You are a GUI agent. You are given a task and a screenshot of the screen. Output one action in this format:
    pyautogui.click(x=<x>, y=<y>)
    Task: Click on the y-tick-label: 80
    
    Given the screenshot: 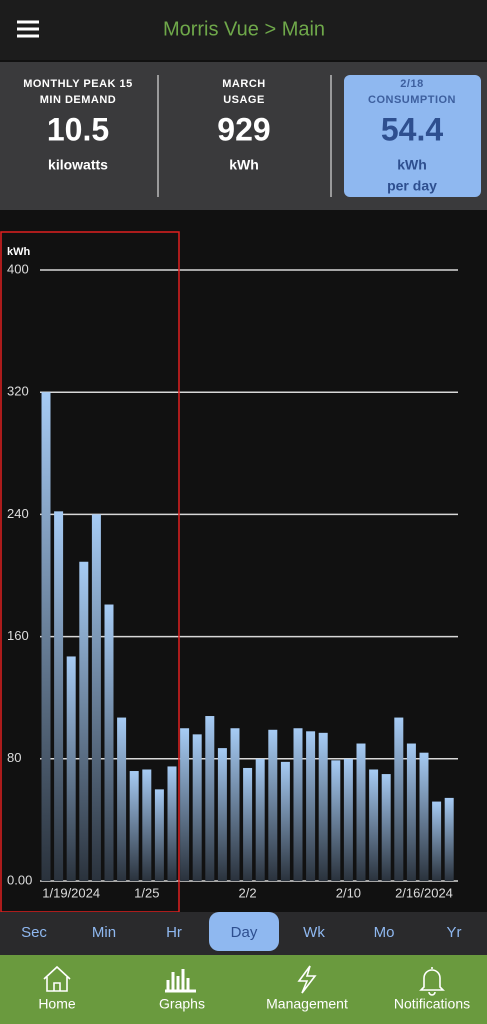 What is the action you would take?
    pyautogui.click(x=14, y=757)
    